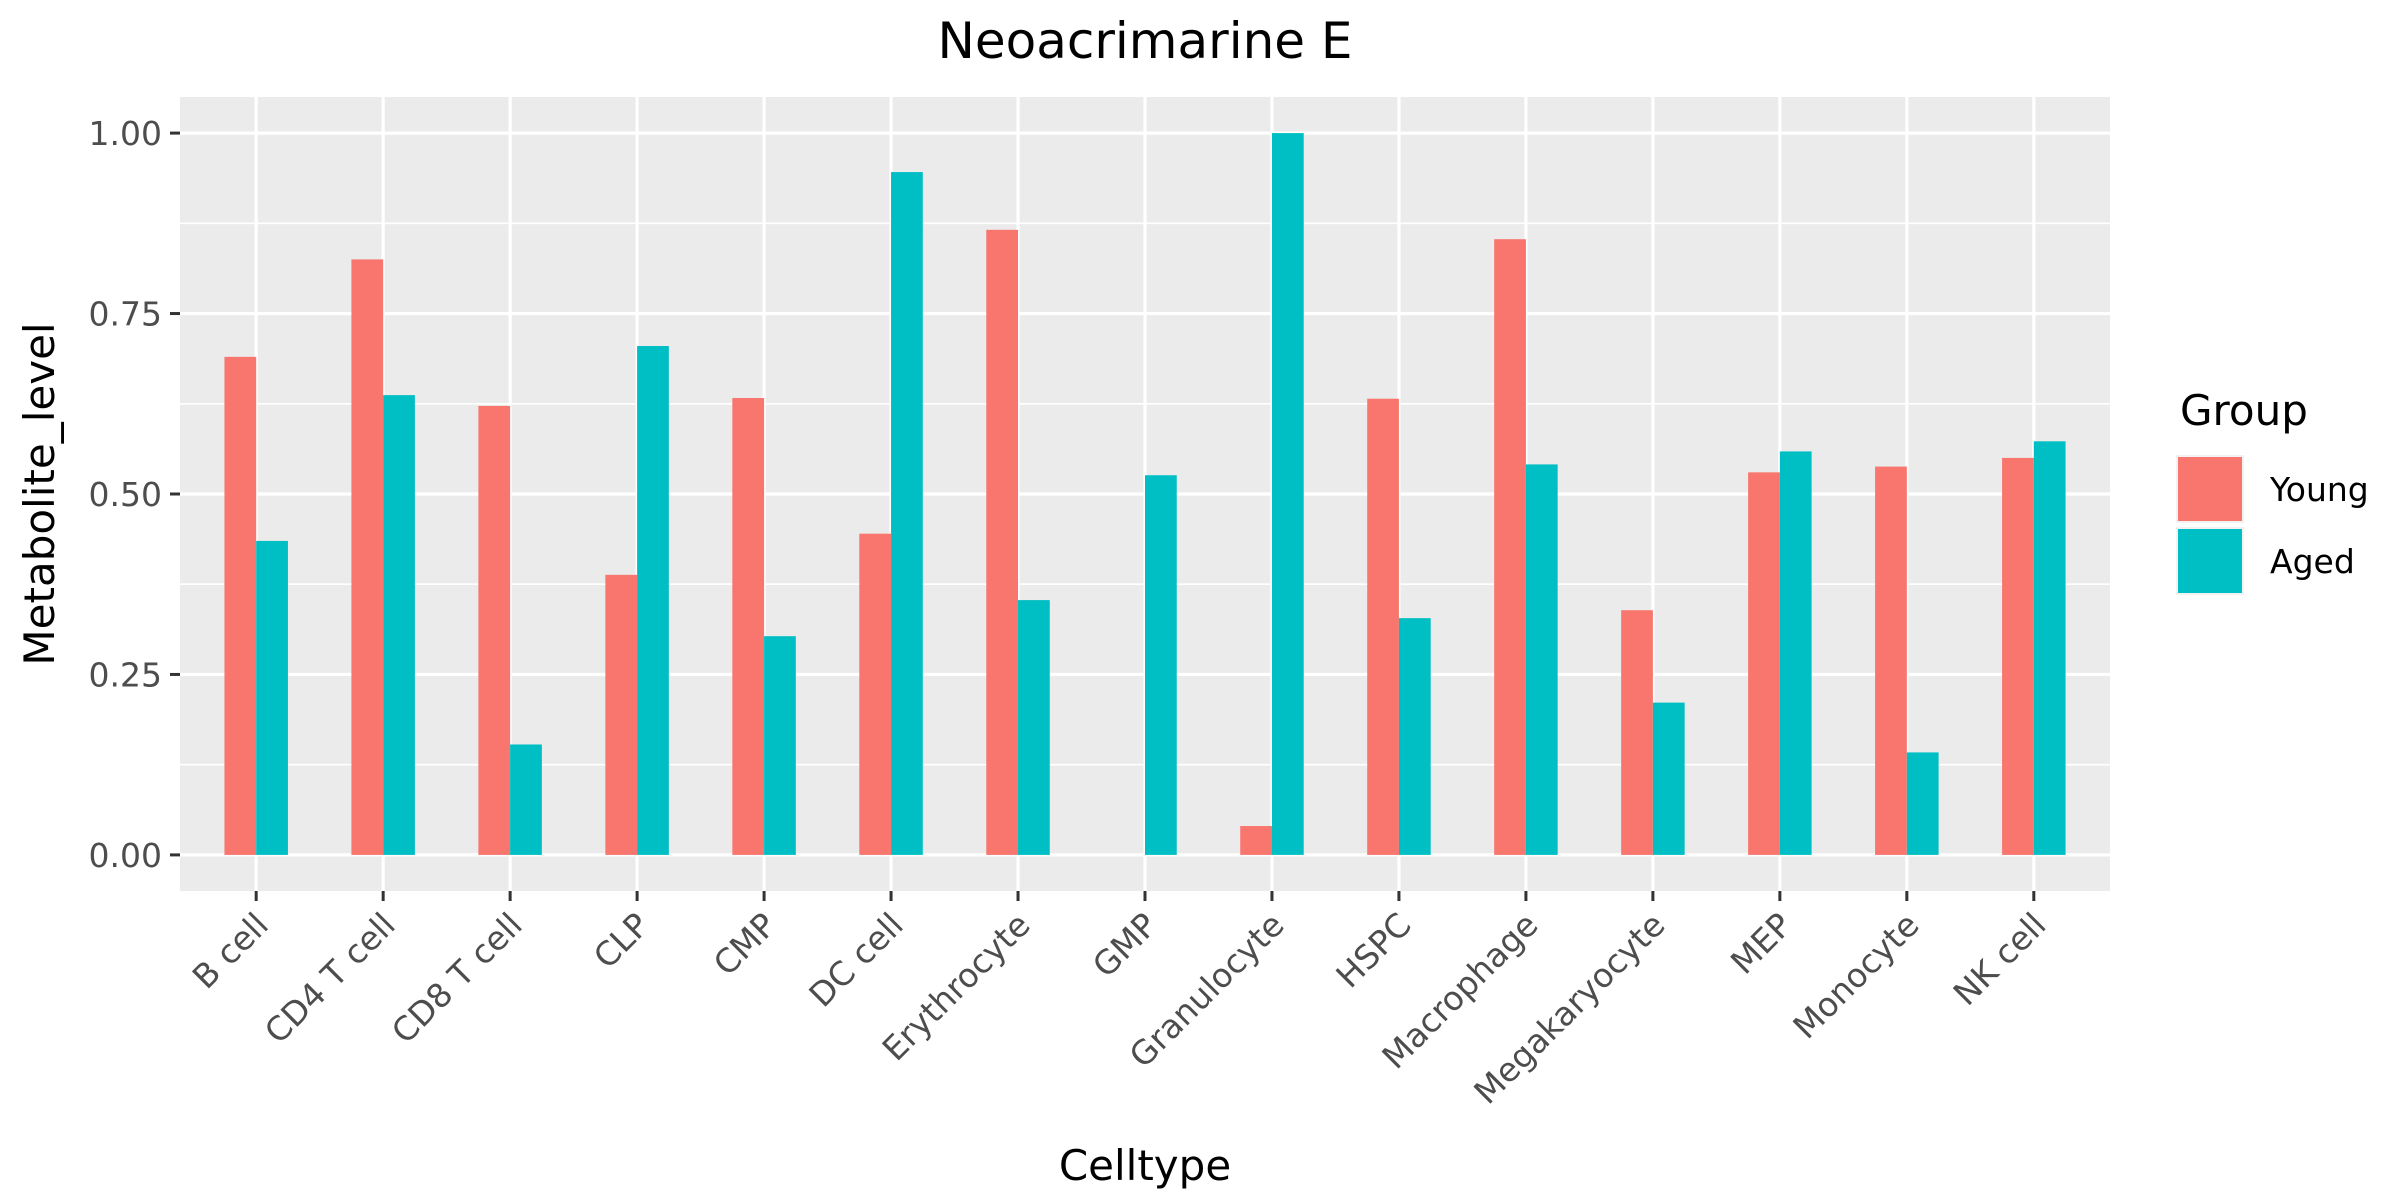 This screenshot has height=1200, width=2400. Describe the element at coordinates (125, 314) in the screenshot. I see `y-tick-label: 0.75` at that location.